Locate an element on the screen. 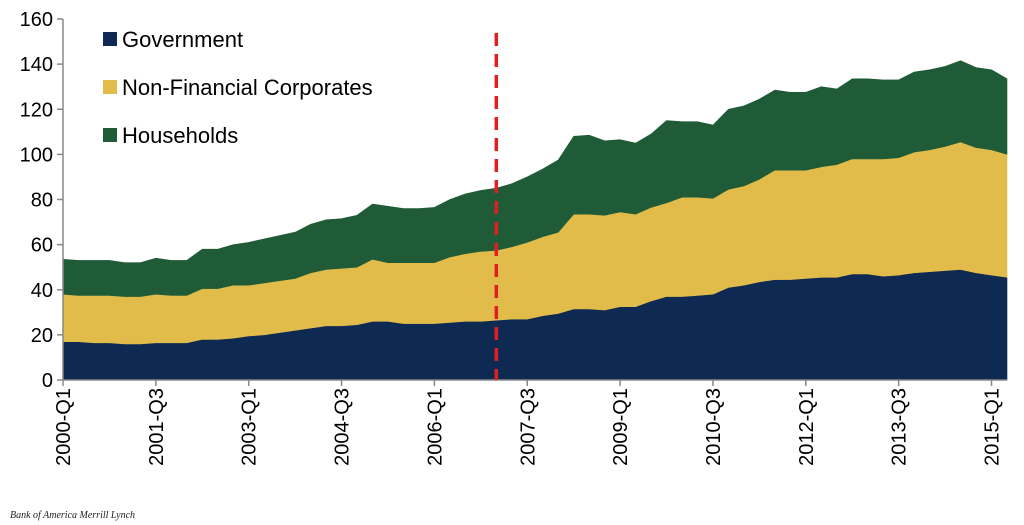 The width and height of the screenshot is (1024, 525). x-tick-label: 2009-Q1 is located at coordinates (621, 427).